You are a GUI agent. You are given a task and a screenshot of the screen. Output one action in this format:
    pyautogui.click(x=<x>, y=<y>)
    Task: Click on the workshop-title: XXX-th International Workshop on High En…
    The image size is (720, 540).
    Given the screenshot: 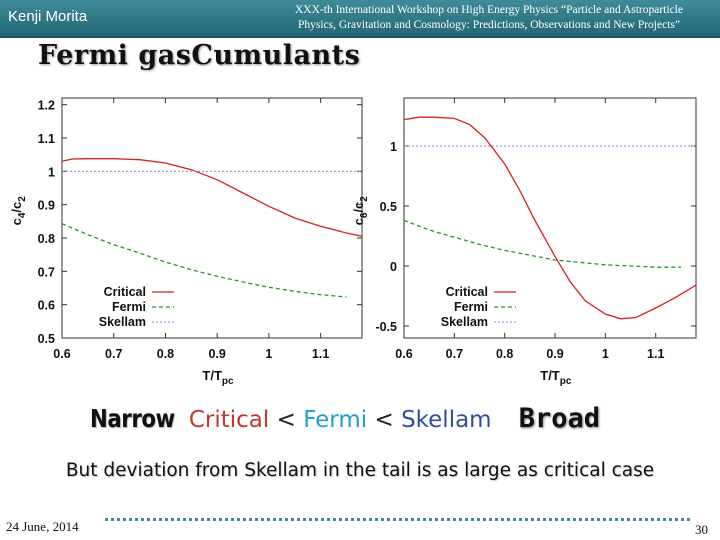 What is the action you would take?
    pyautogui.click(x=489, y=18)
    